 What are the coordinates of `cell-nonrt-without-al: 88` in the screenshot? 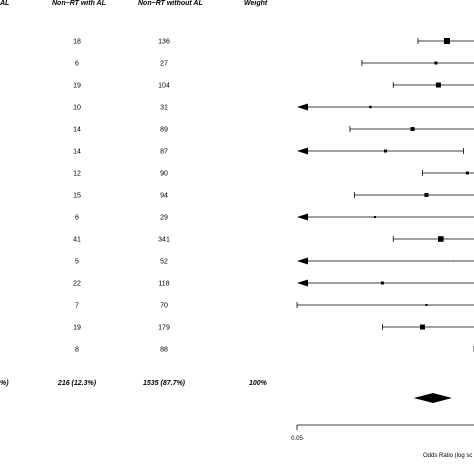 It's located at (164, 350).